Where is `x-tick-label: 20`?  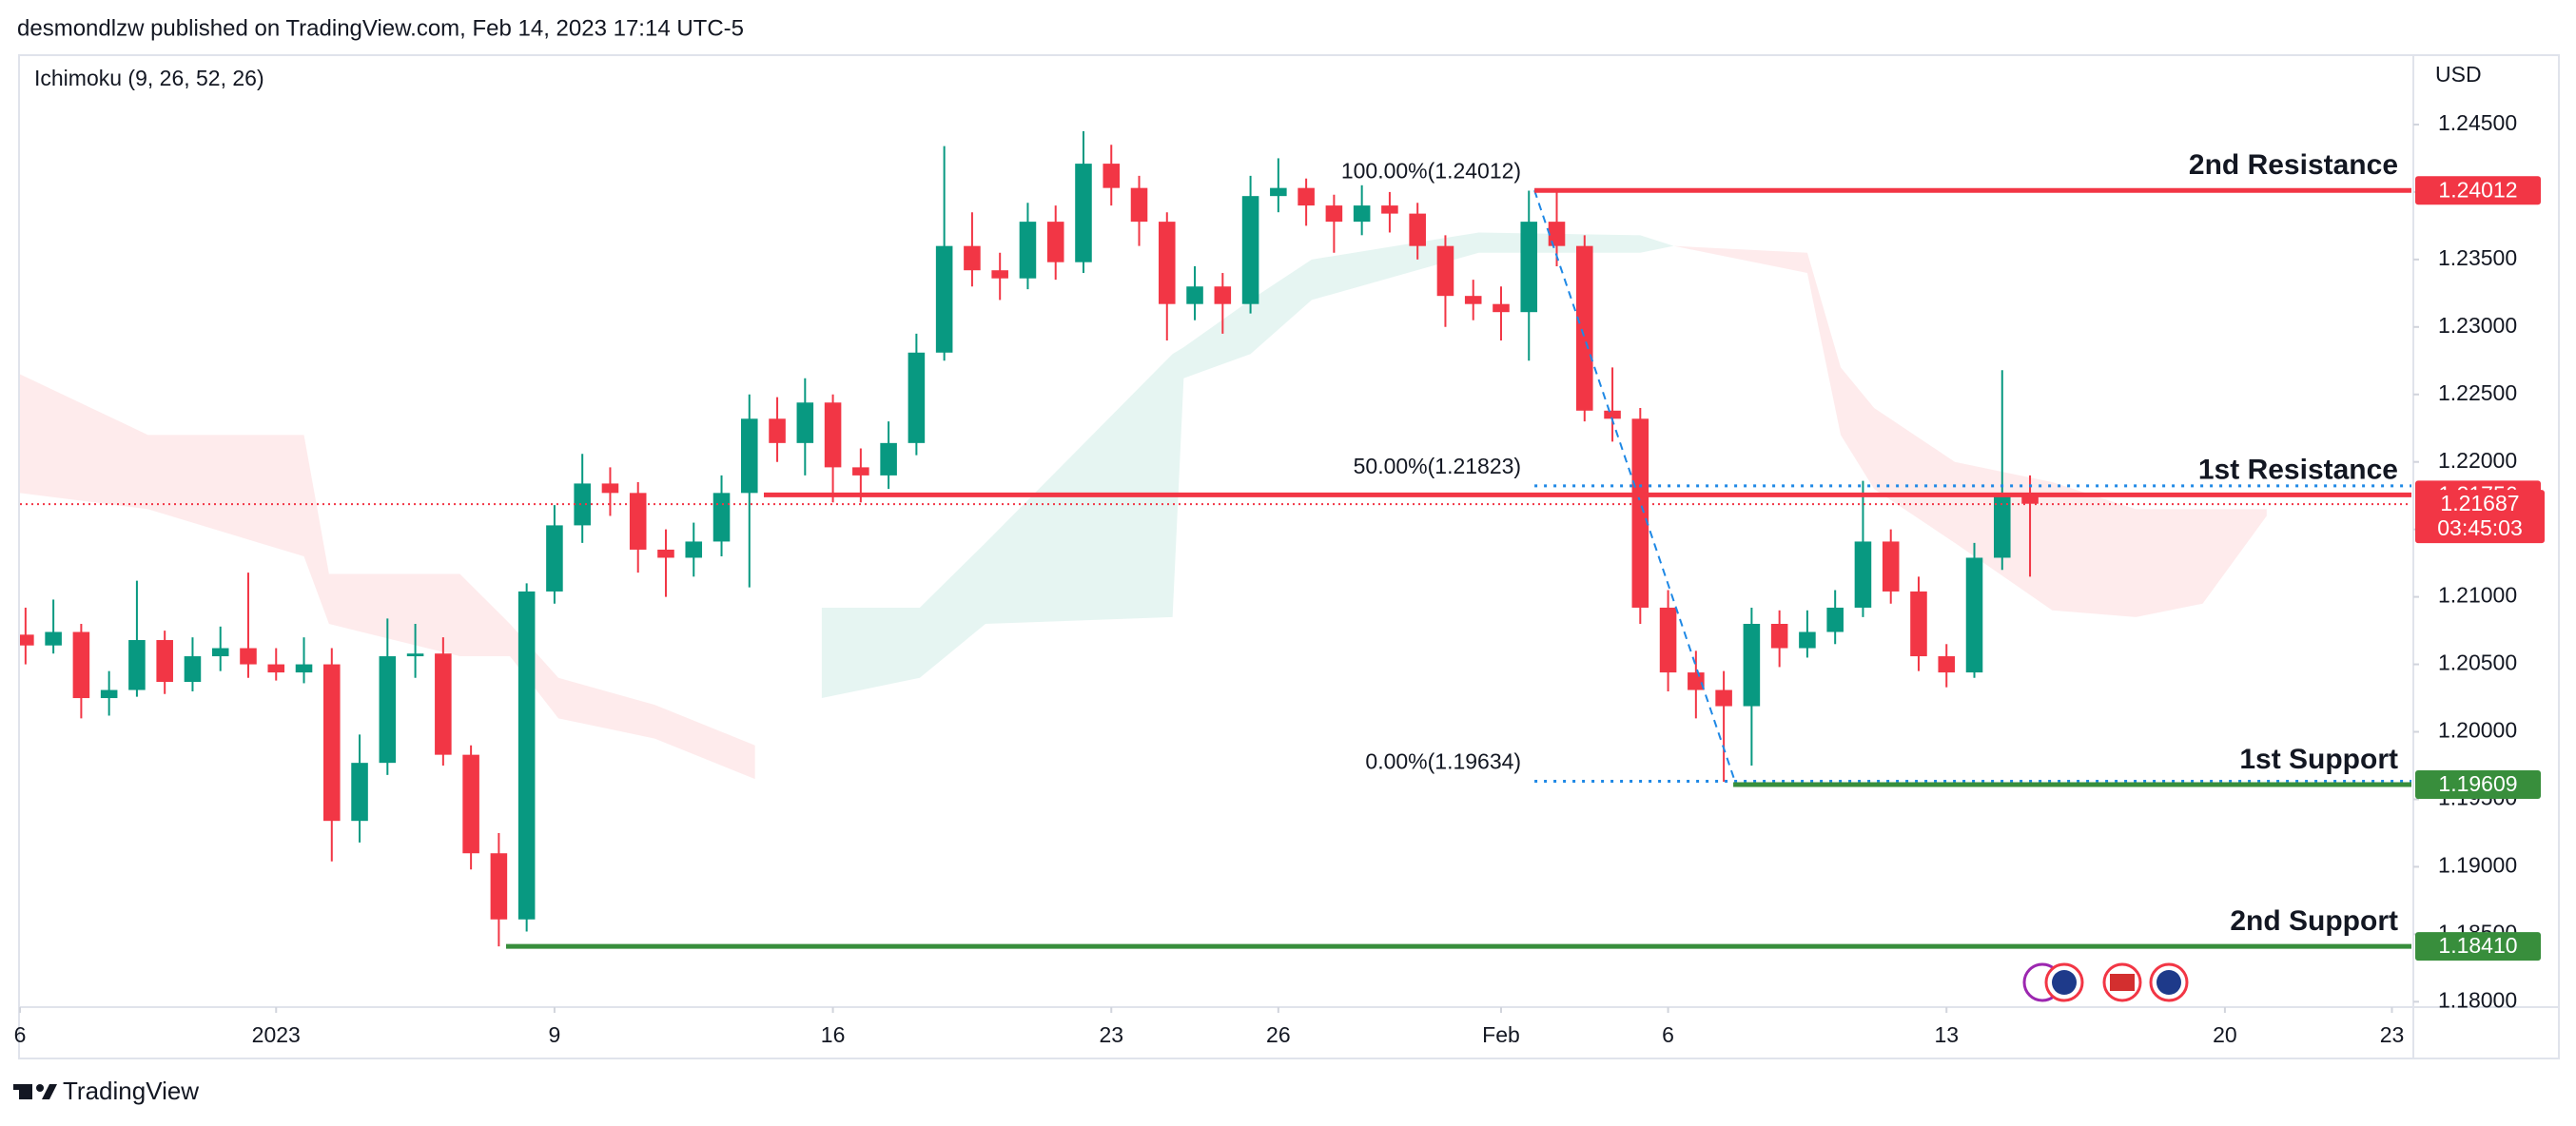 x-tick-label: 20 is located at coordinates (2225, 1035).